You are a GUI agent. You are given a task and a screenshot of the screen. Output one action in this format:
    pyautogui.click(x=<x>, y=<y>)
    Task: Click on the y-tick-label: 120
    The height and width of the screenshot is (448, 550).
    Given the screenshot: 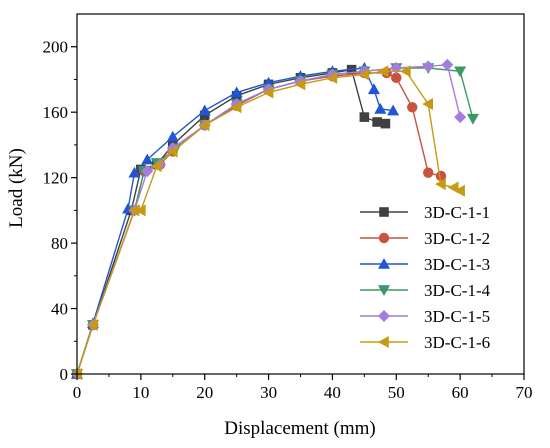 What is the action you would take?
    pyautogui.click(x=56, y=178)
    